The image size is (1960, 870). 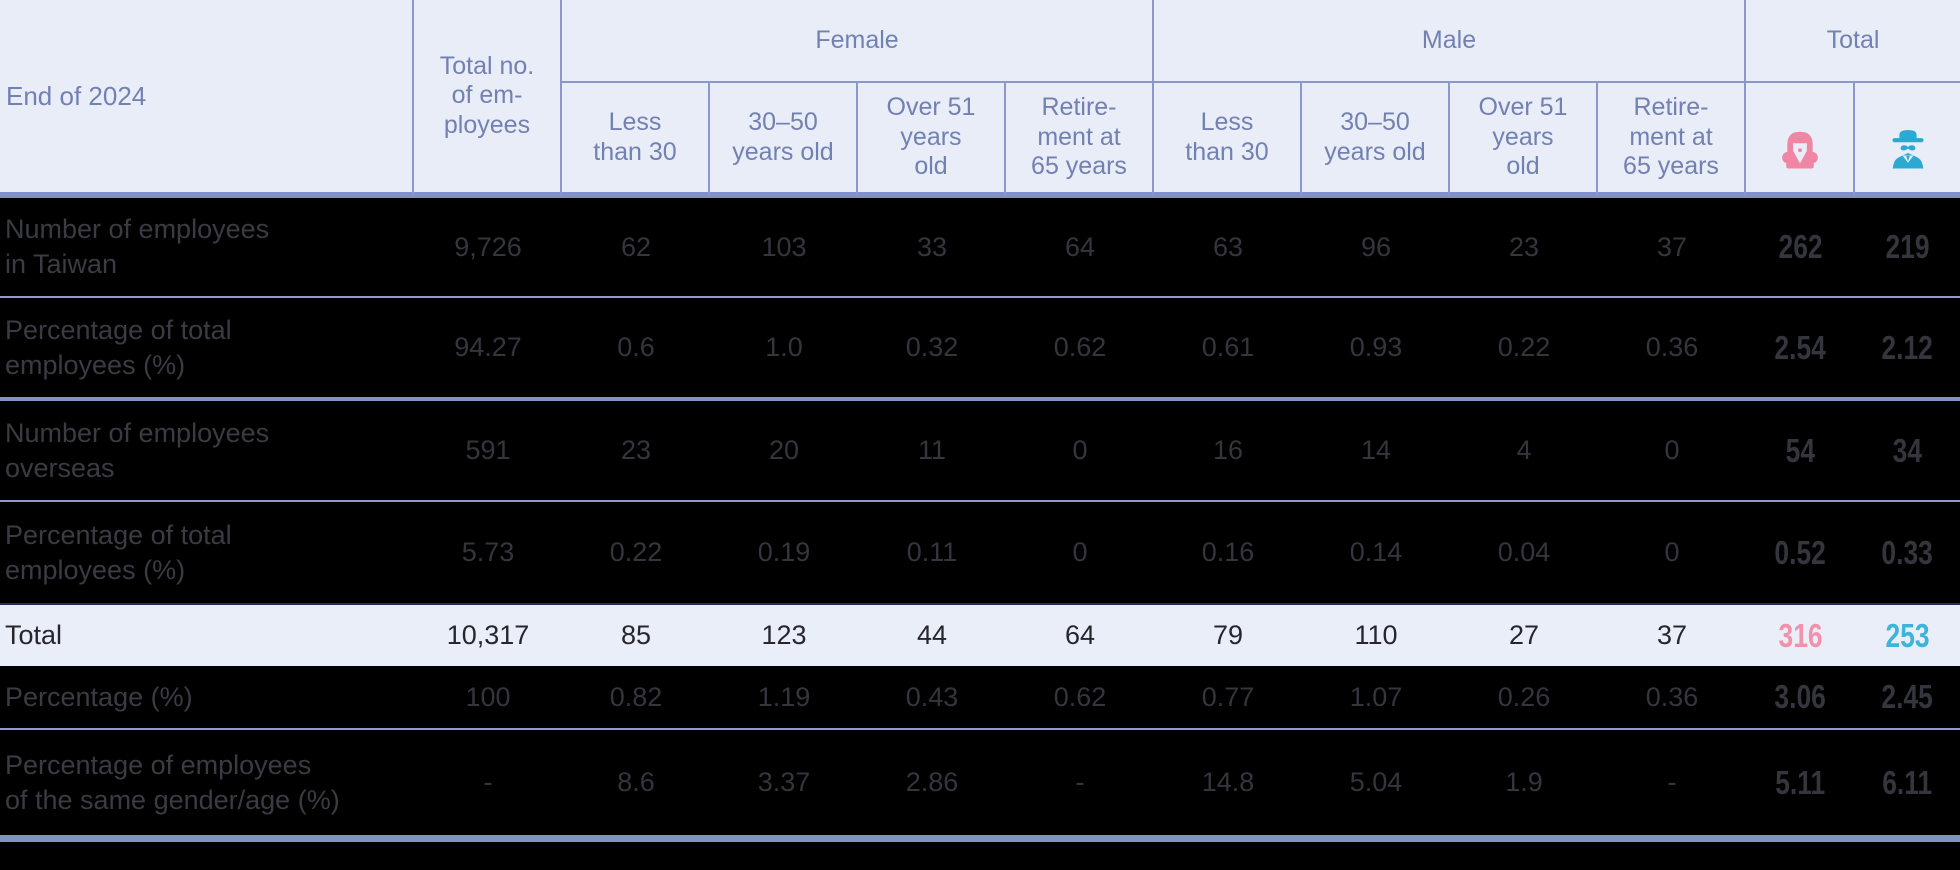 I want to click on data-cell: 8.6, so click(x=636, y=786).